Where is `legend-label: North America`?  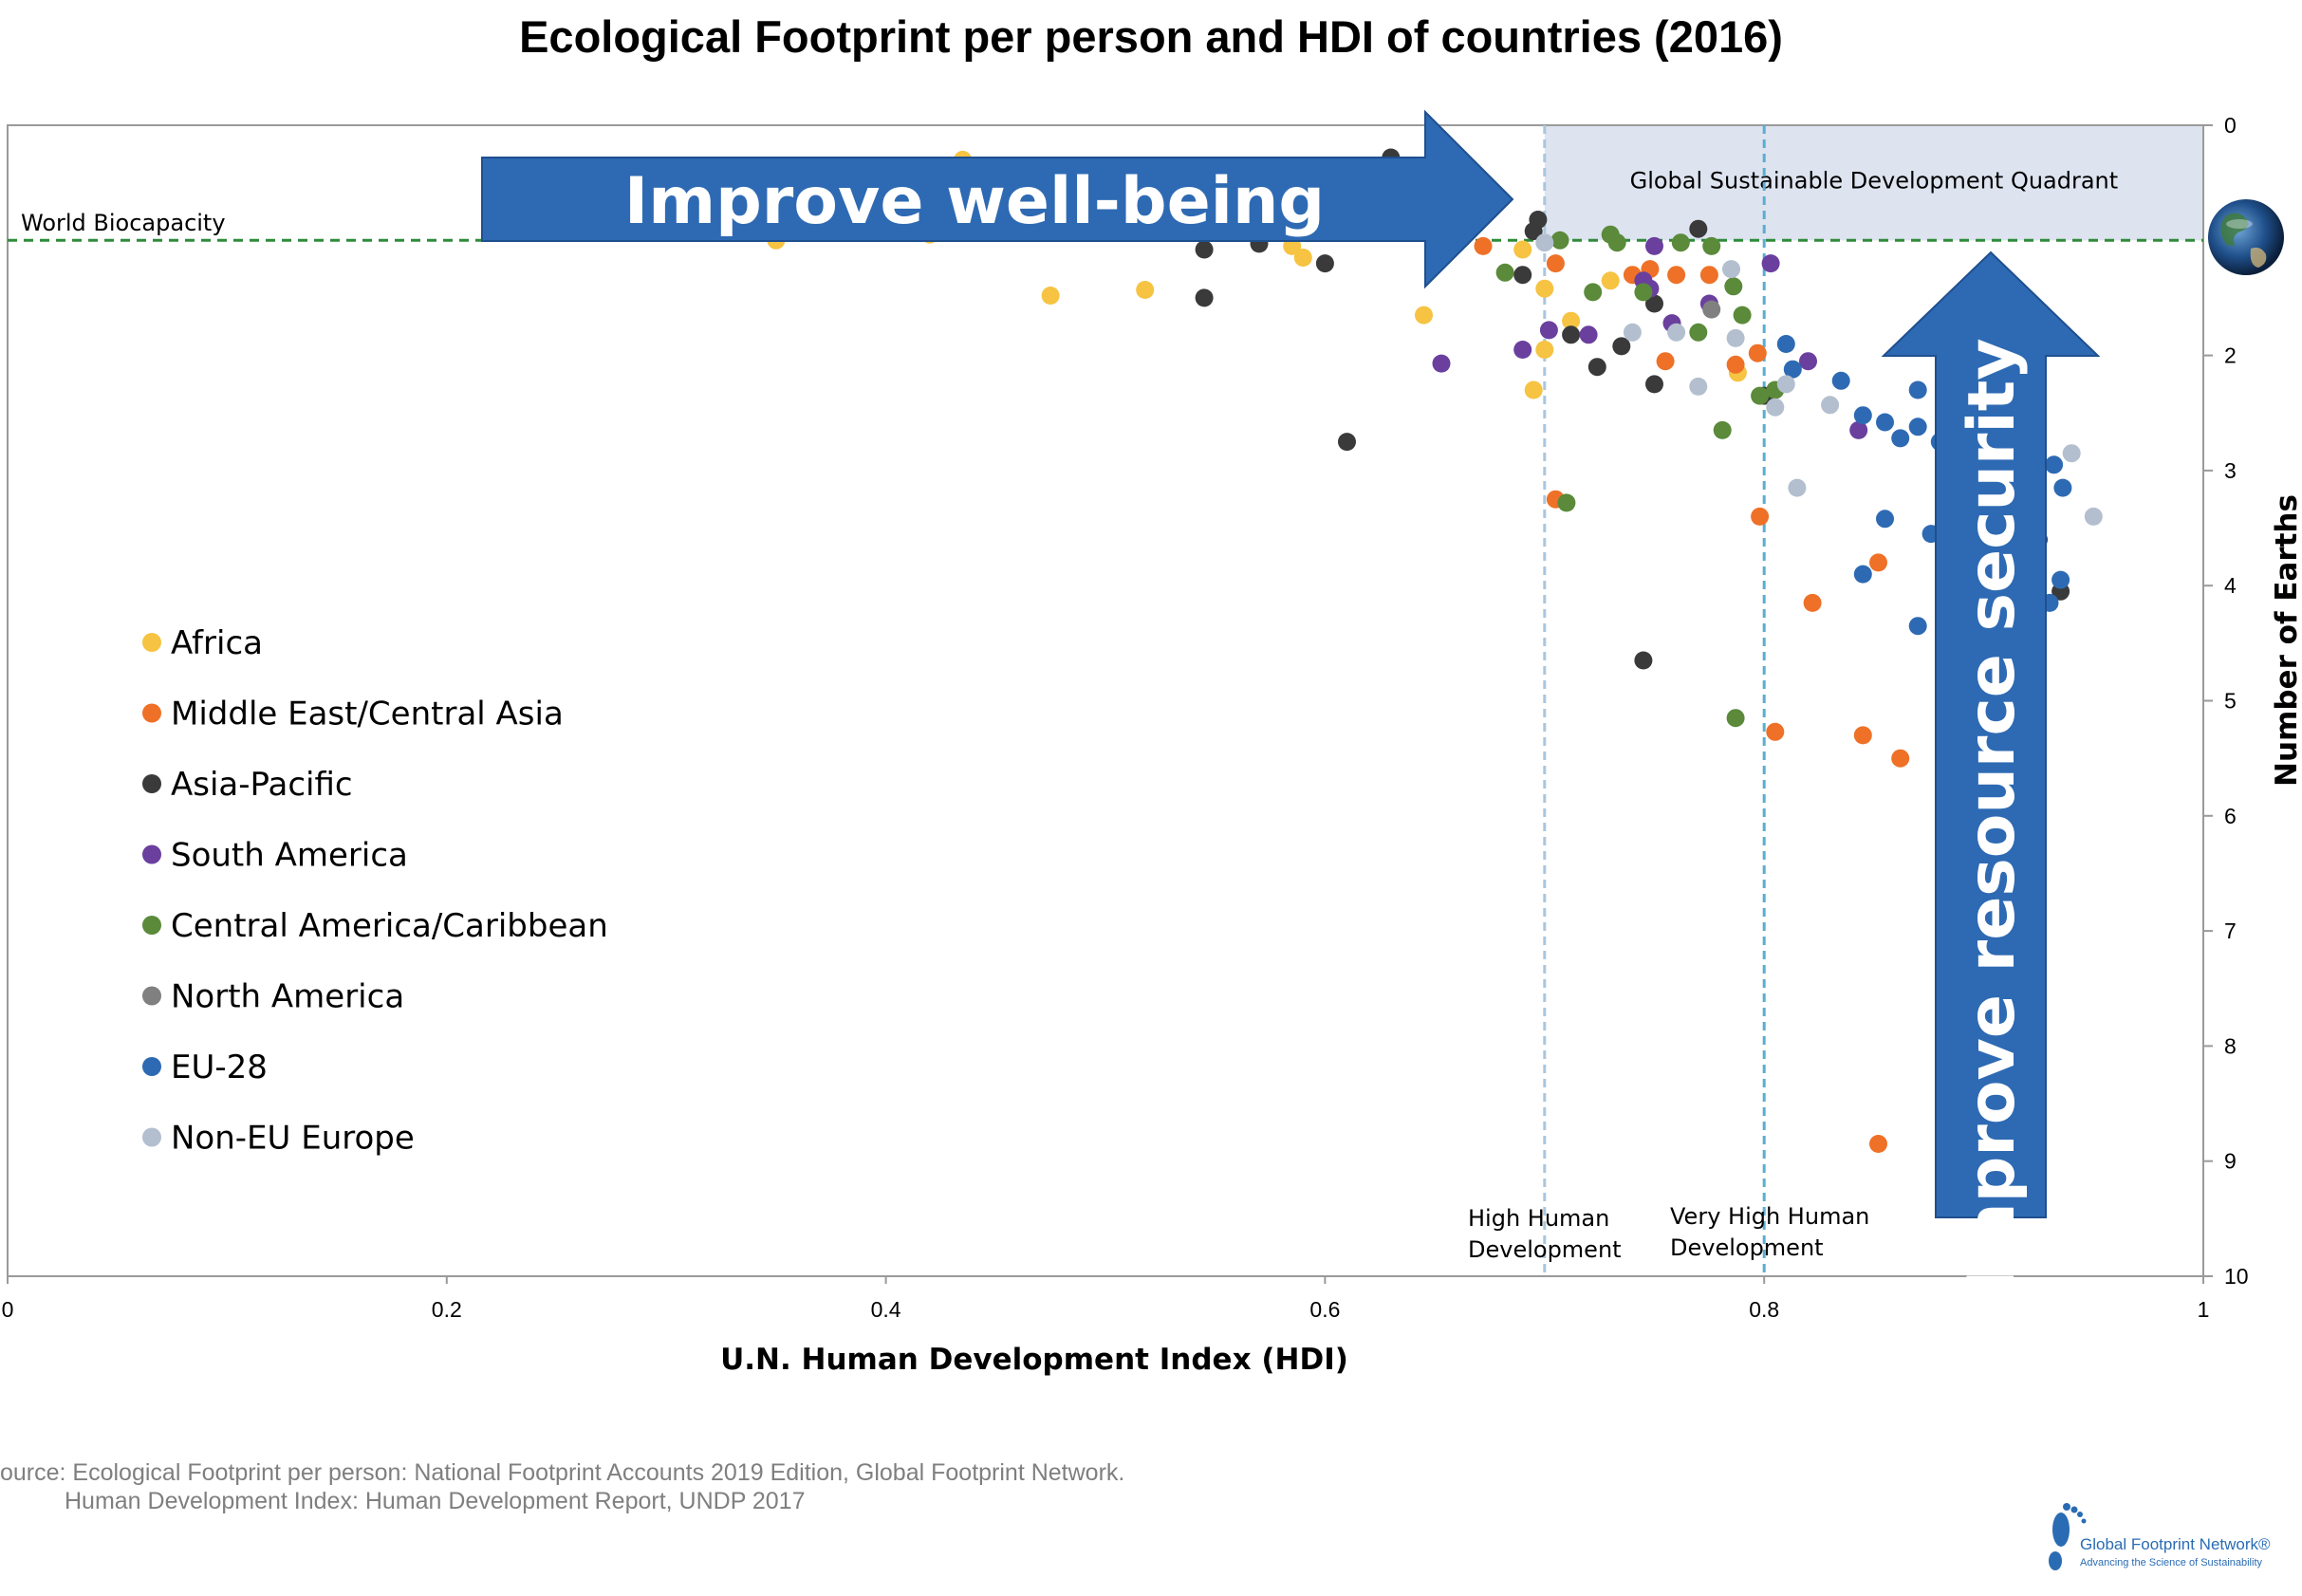 legend-label: North America is located at coordinates (287, 997).